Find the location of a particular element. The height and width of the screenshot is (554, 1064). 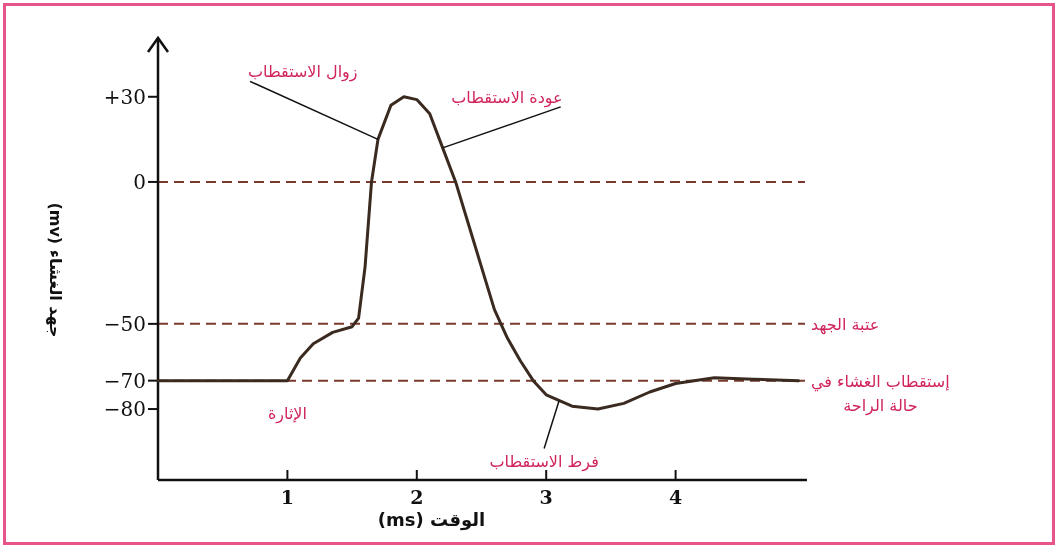

x-axis-title: الوقت (ms) is located at coordinates (431, 520).